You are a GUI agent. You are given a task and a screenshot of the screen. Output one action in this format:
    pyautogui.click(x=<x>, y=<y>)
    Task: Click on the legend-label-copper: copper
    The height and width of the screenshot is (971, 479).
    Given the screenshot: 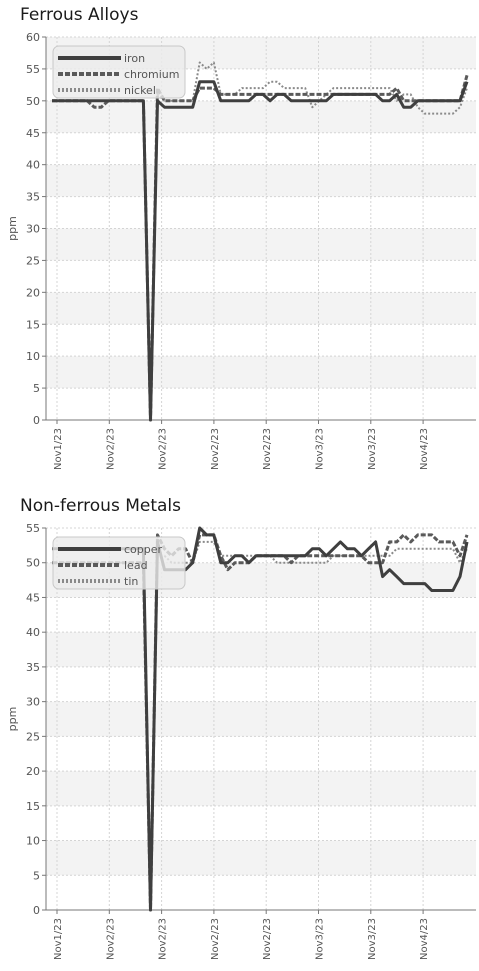 What is the action you would take?
    pyautogui.click(x=143, y=549)
    